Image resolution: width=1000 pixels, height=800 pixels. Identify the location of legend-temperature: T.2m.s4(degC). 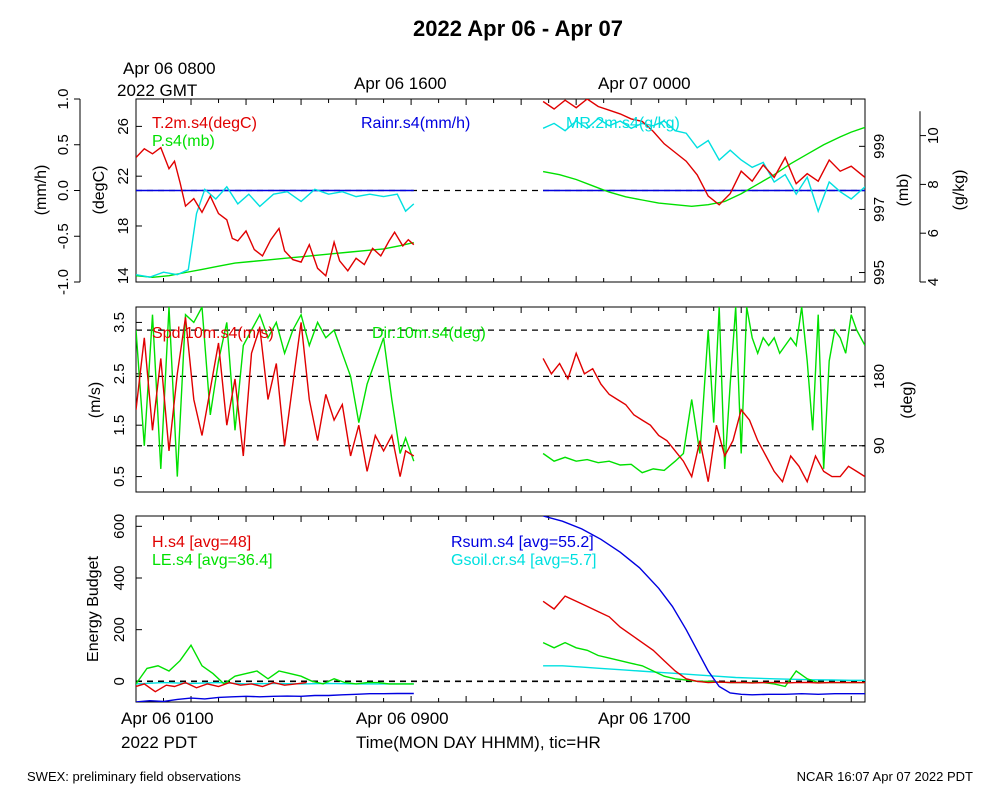
(204, 123).